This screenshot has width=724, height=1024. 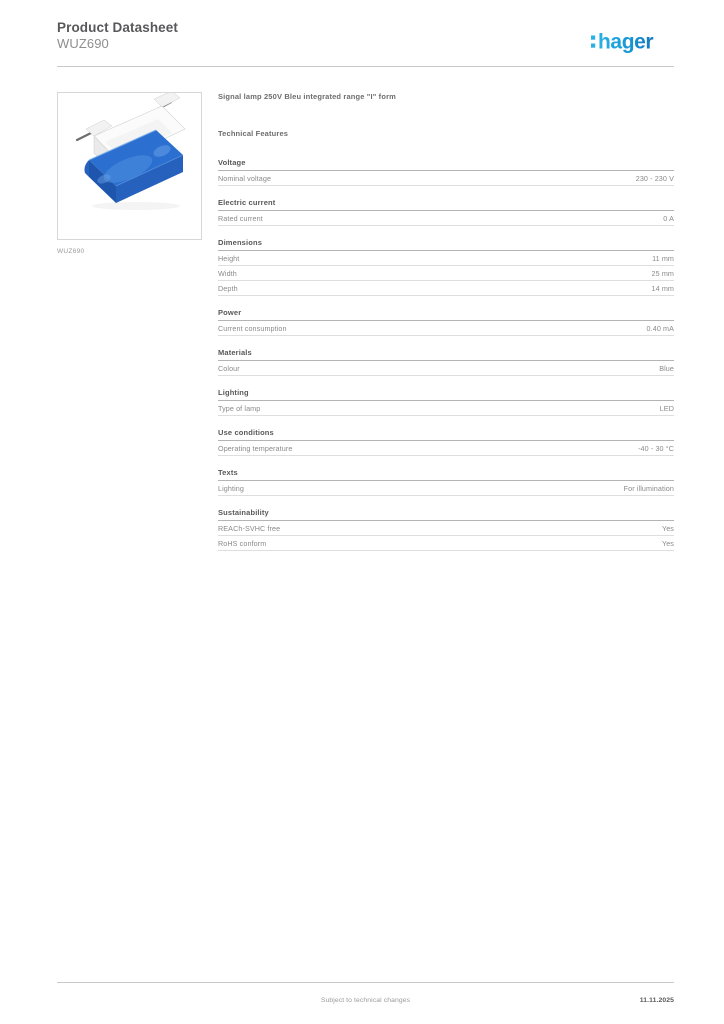 What do you see at coordinates (446, 288) in the screenshot?
I see `spec-row: Depth 14 mm` at bounding box center [446, 288].